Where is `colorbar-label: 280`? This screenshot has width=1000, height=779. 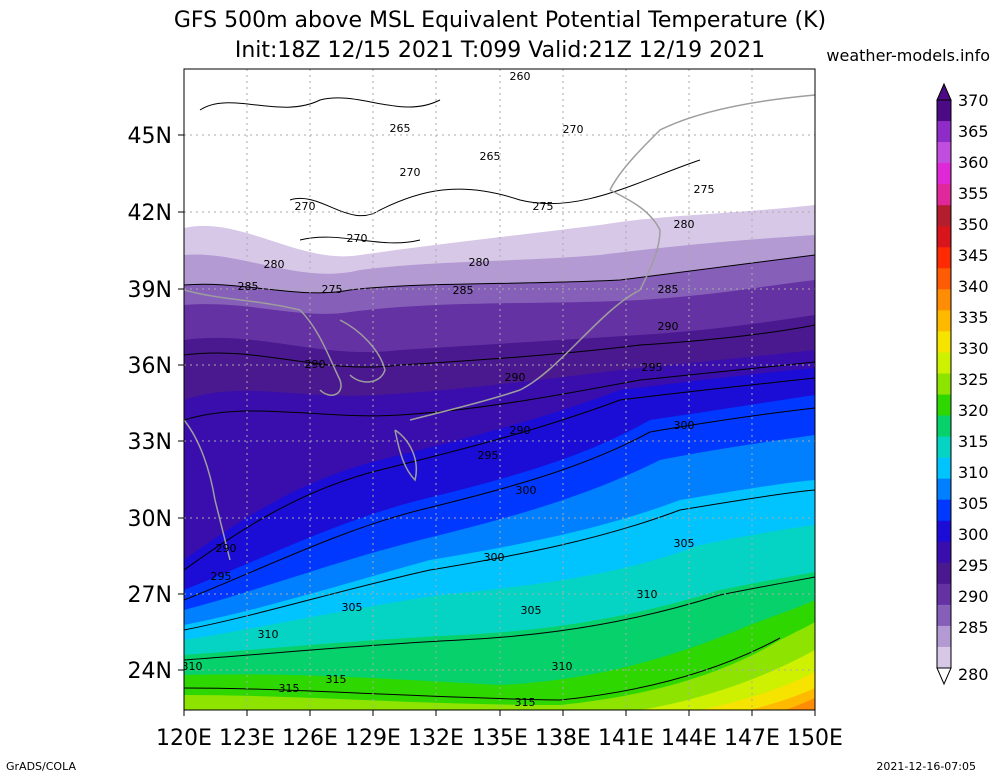 colorbar-label: 280 is located at coordinates (973, 674).